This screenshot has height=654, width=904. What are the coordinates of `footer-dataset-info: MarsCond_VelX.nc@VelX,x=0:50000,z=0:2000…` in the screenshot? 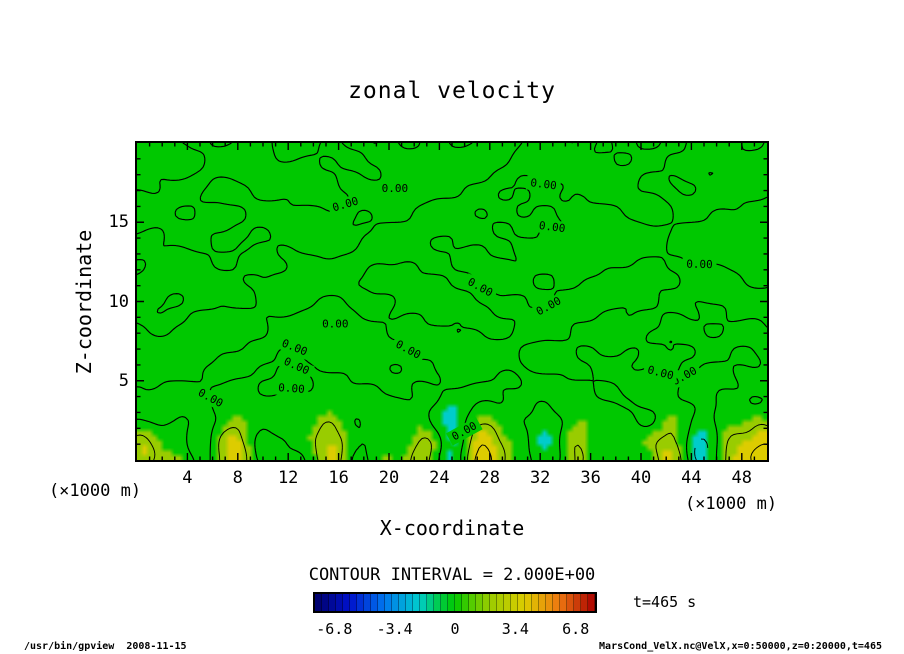 It's located at (740, 646).